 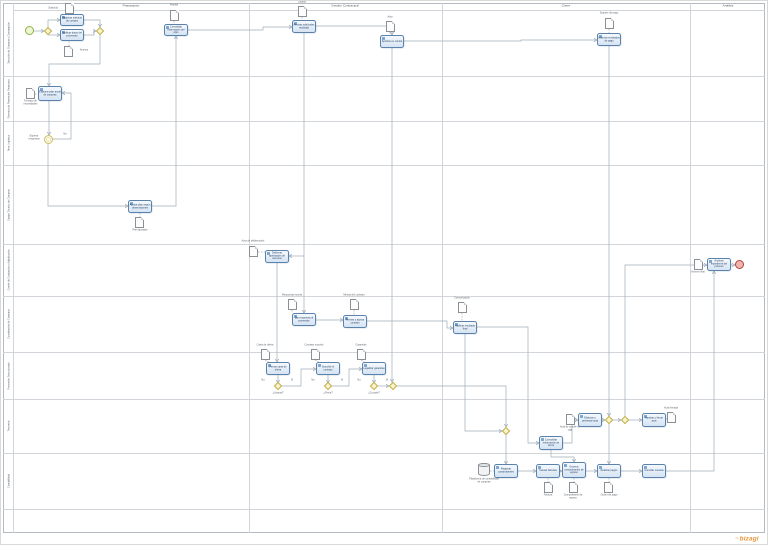 I want to click on document-informe-final, so click(x=698, y=264).